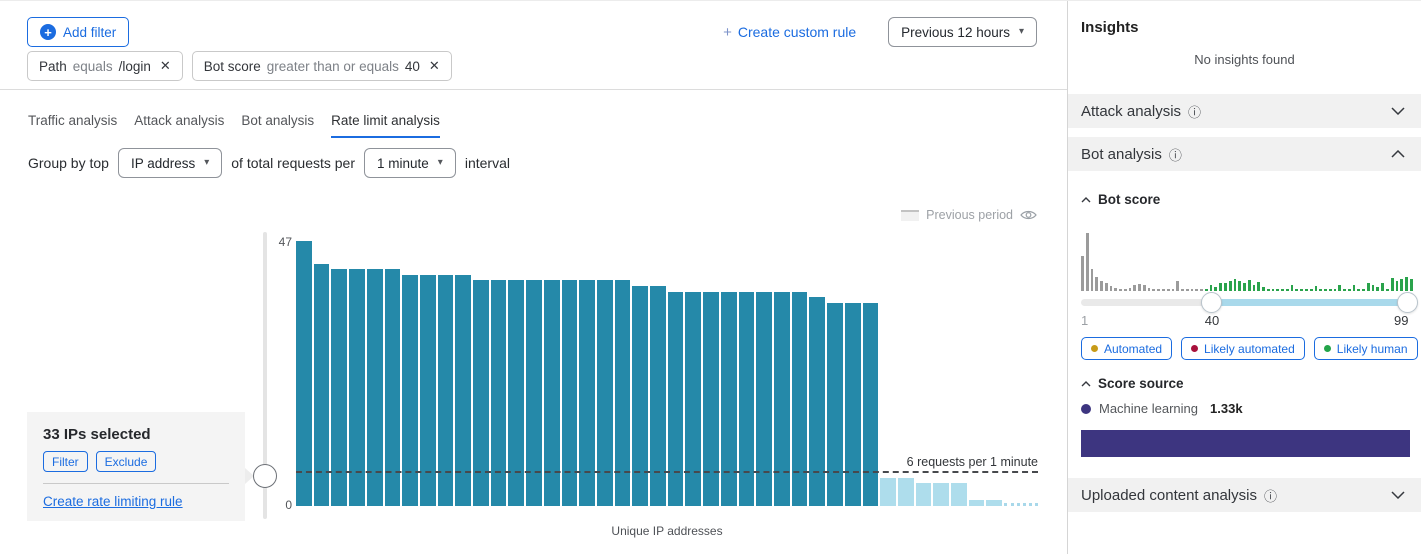 The image size is (1421, 554). Describe the element at coordinates (1398, 111) in the screenshot. I see `chevron-down-icon` at that location.